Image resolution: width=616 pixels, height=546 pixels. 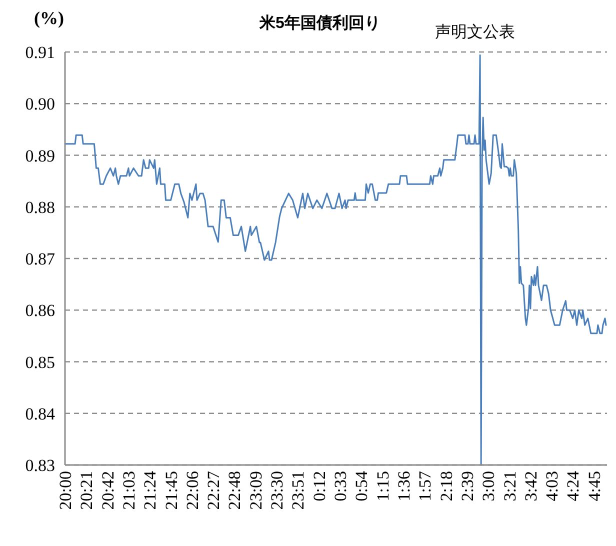 I want to click on title: 米5年国債利回り, so click(x=320, y=23).